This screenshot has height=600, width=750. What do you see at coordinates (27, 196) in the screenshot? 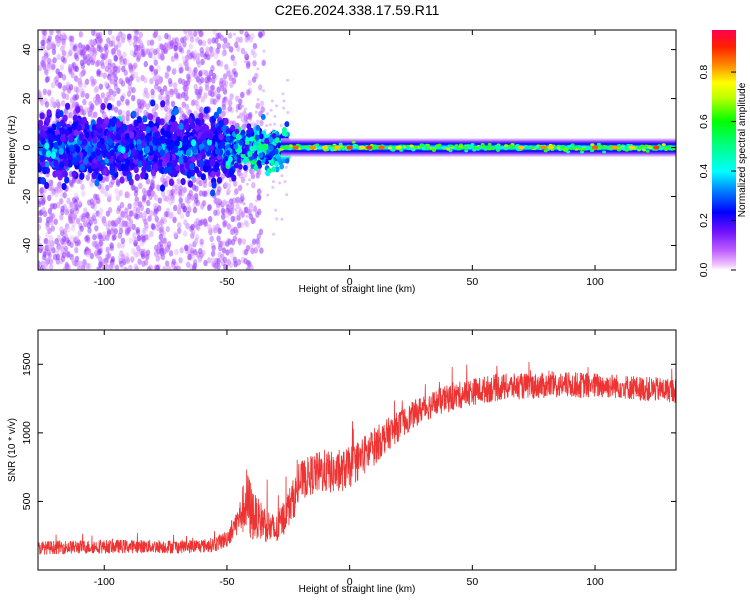
I see `y-tick-label: -20` at bounding box center [27, 196].